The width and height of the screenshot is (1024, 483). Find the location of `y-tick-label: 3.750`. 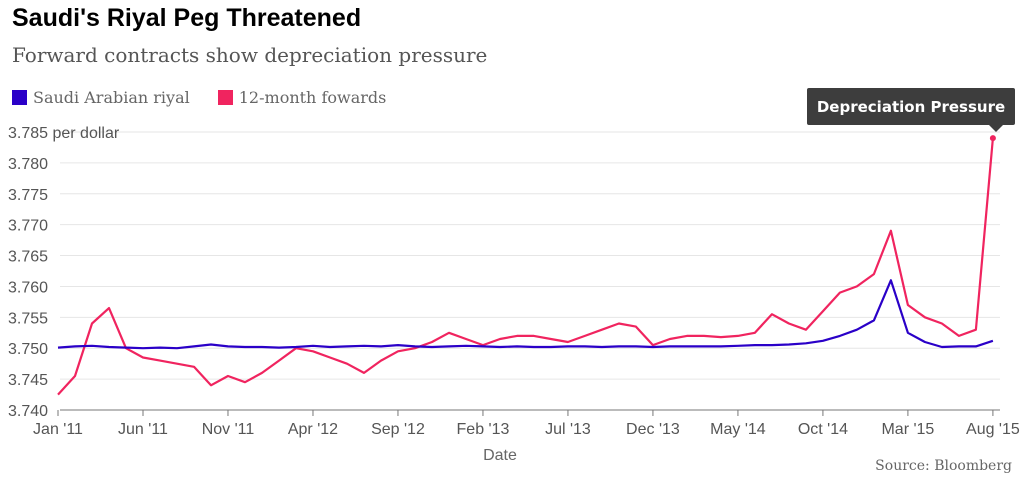

y-tick-label: 3.750 is located at coordinates (28, 349).